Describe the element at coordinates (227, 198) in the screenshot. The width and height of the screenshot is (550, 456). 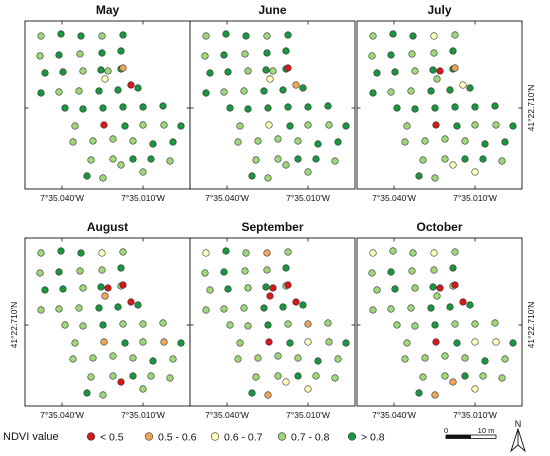
I see `lon-label: 7°35.040'W` at that location.